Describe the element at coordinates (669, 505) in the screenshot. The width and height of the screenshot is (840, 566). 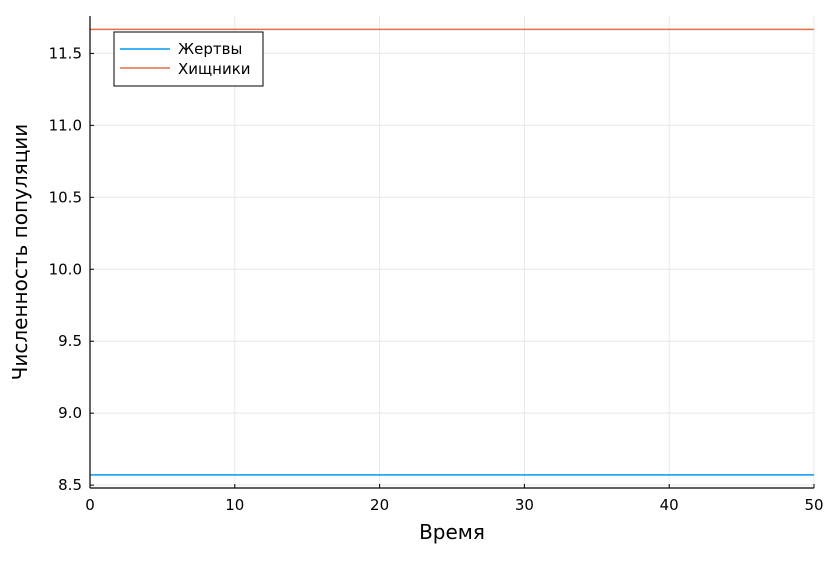
I see `x-tick-label: 40` at that location.